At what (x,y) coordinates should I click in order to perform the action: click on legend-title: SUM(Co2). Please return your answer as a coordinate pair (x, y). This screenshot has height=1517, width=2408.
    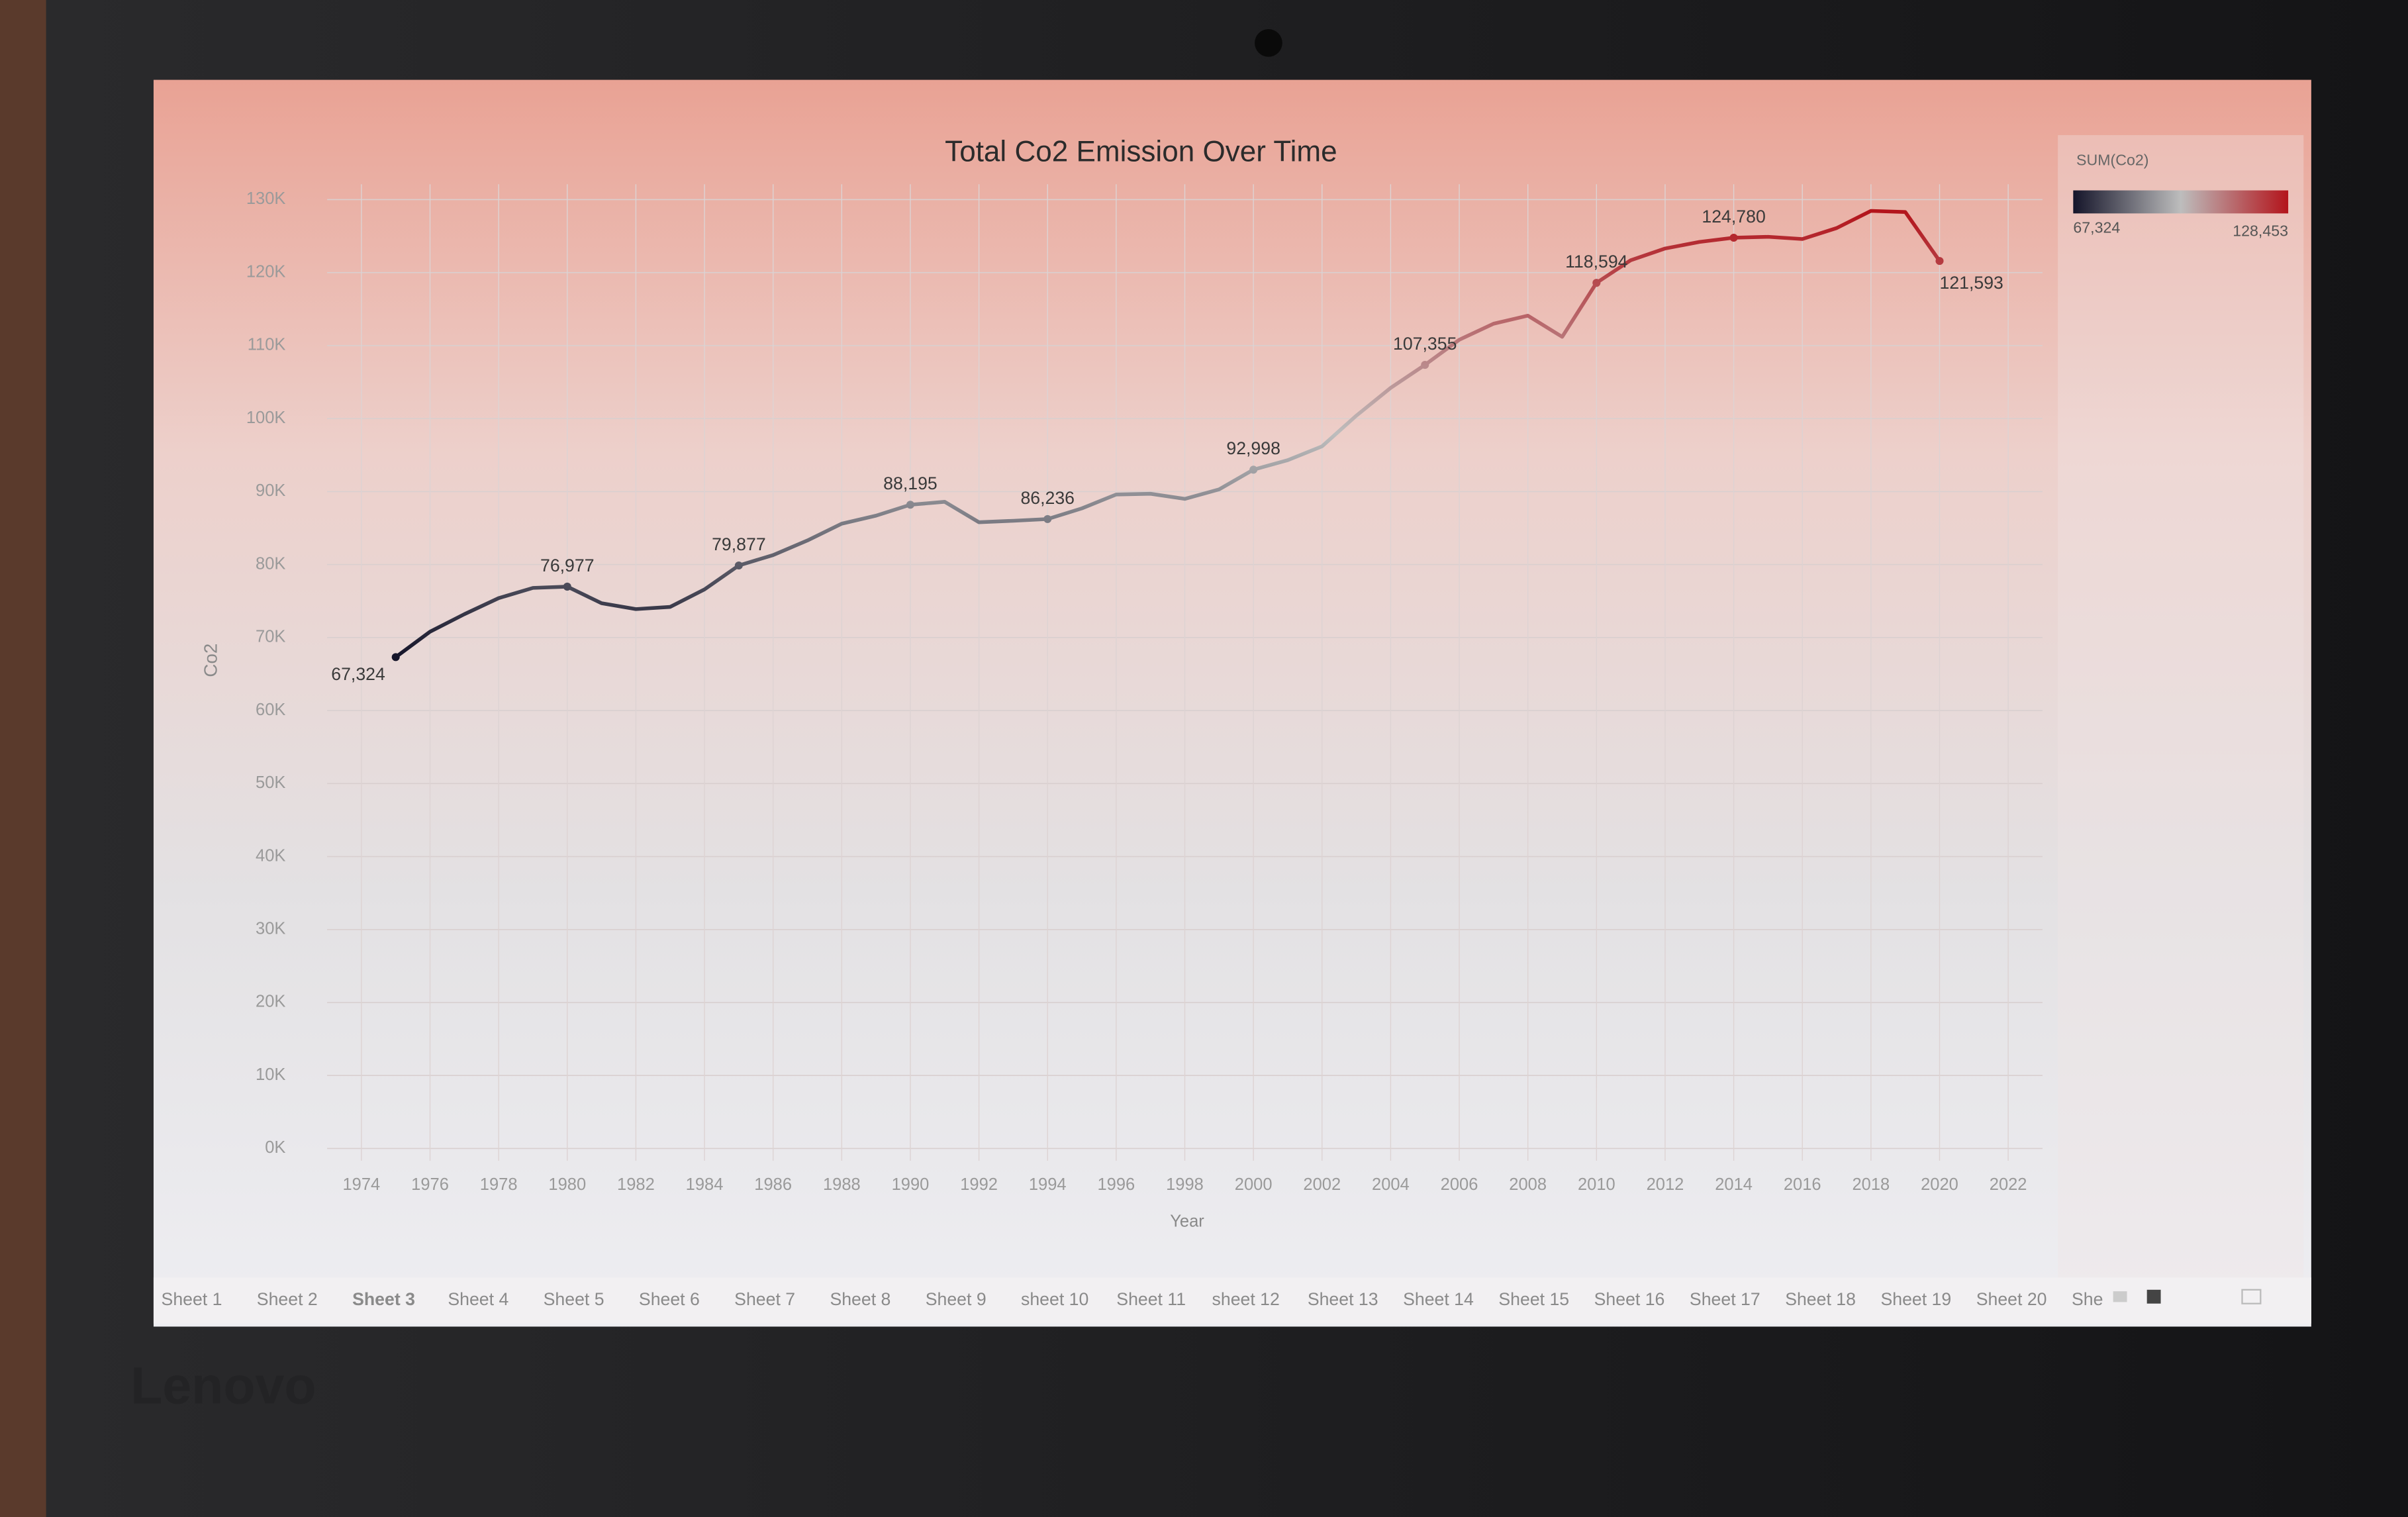
    Looking at the image, I should click on (2112, 160).